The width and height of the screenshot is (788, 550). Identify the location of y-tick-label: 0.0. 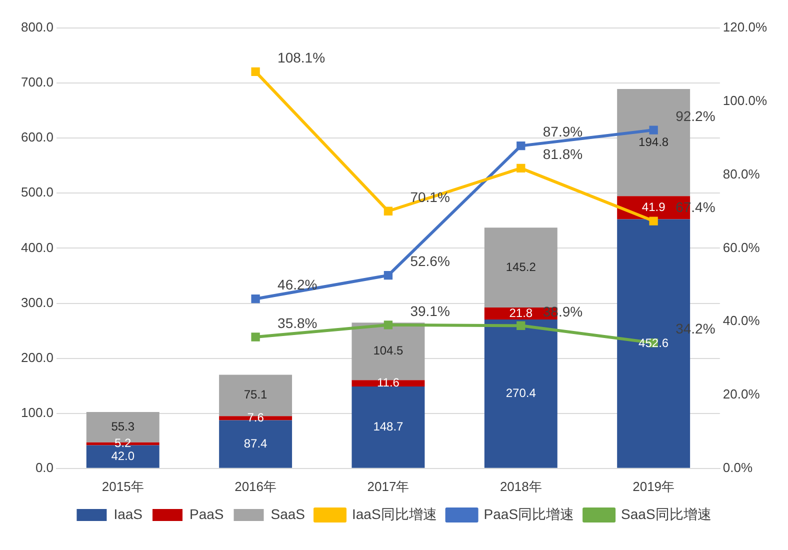
(44, 467).